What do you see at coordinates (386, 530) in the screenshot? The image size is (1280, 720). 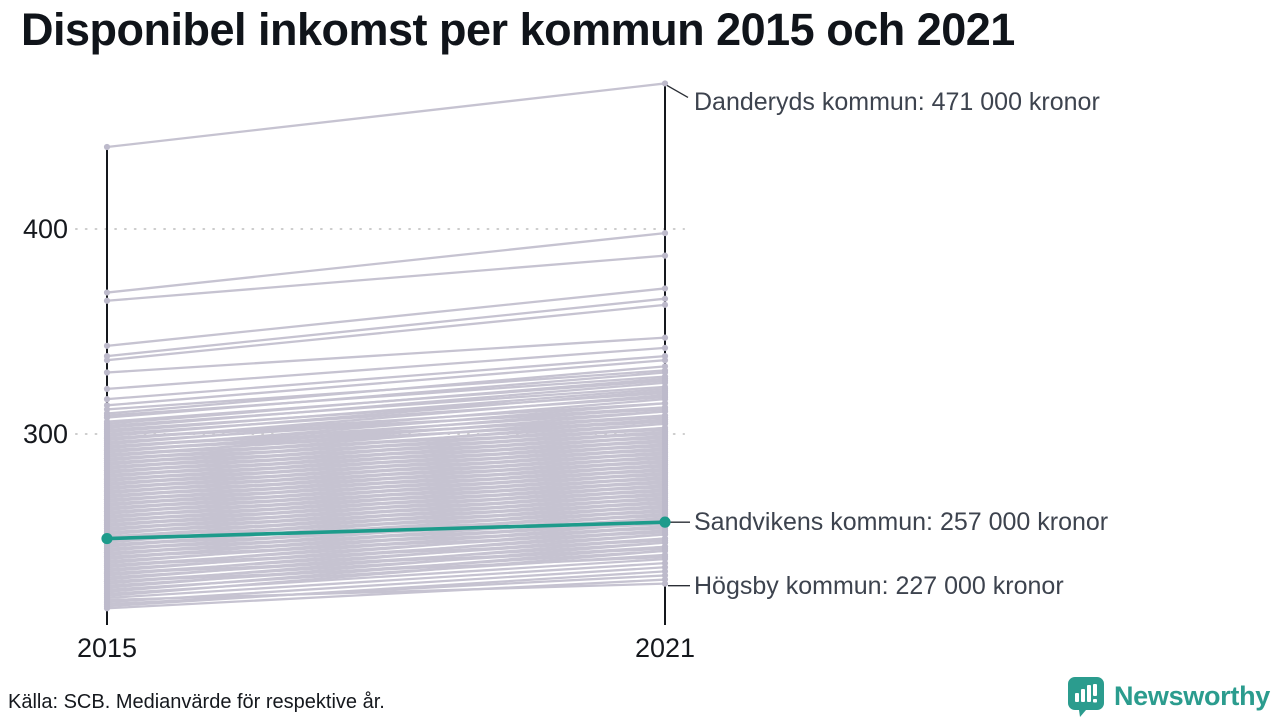 I see `highlight-line` at bounding box center [386, 530].